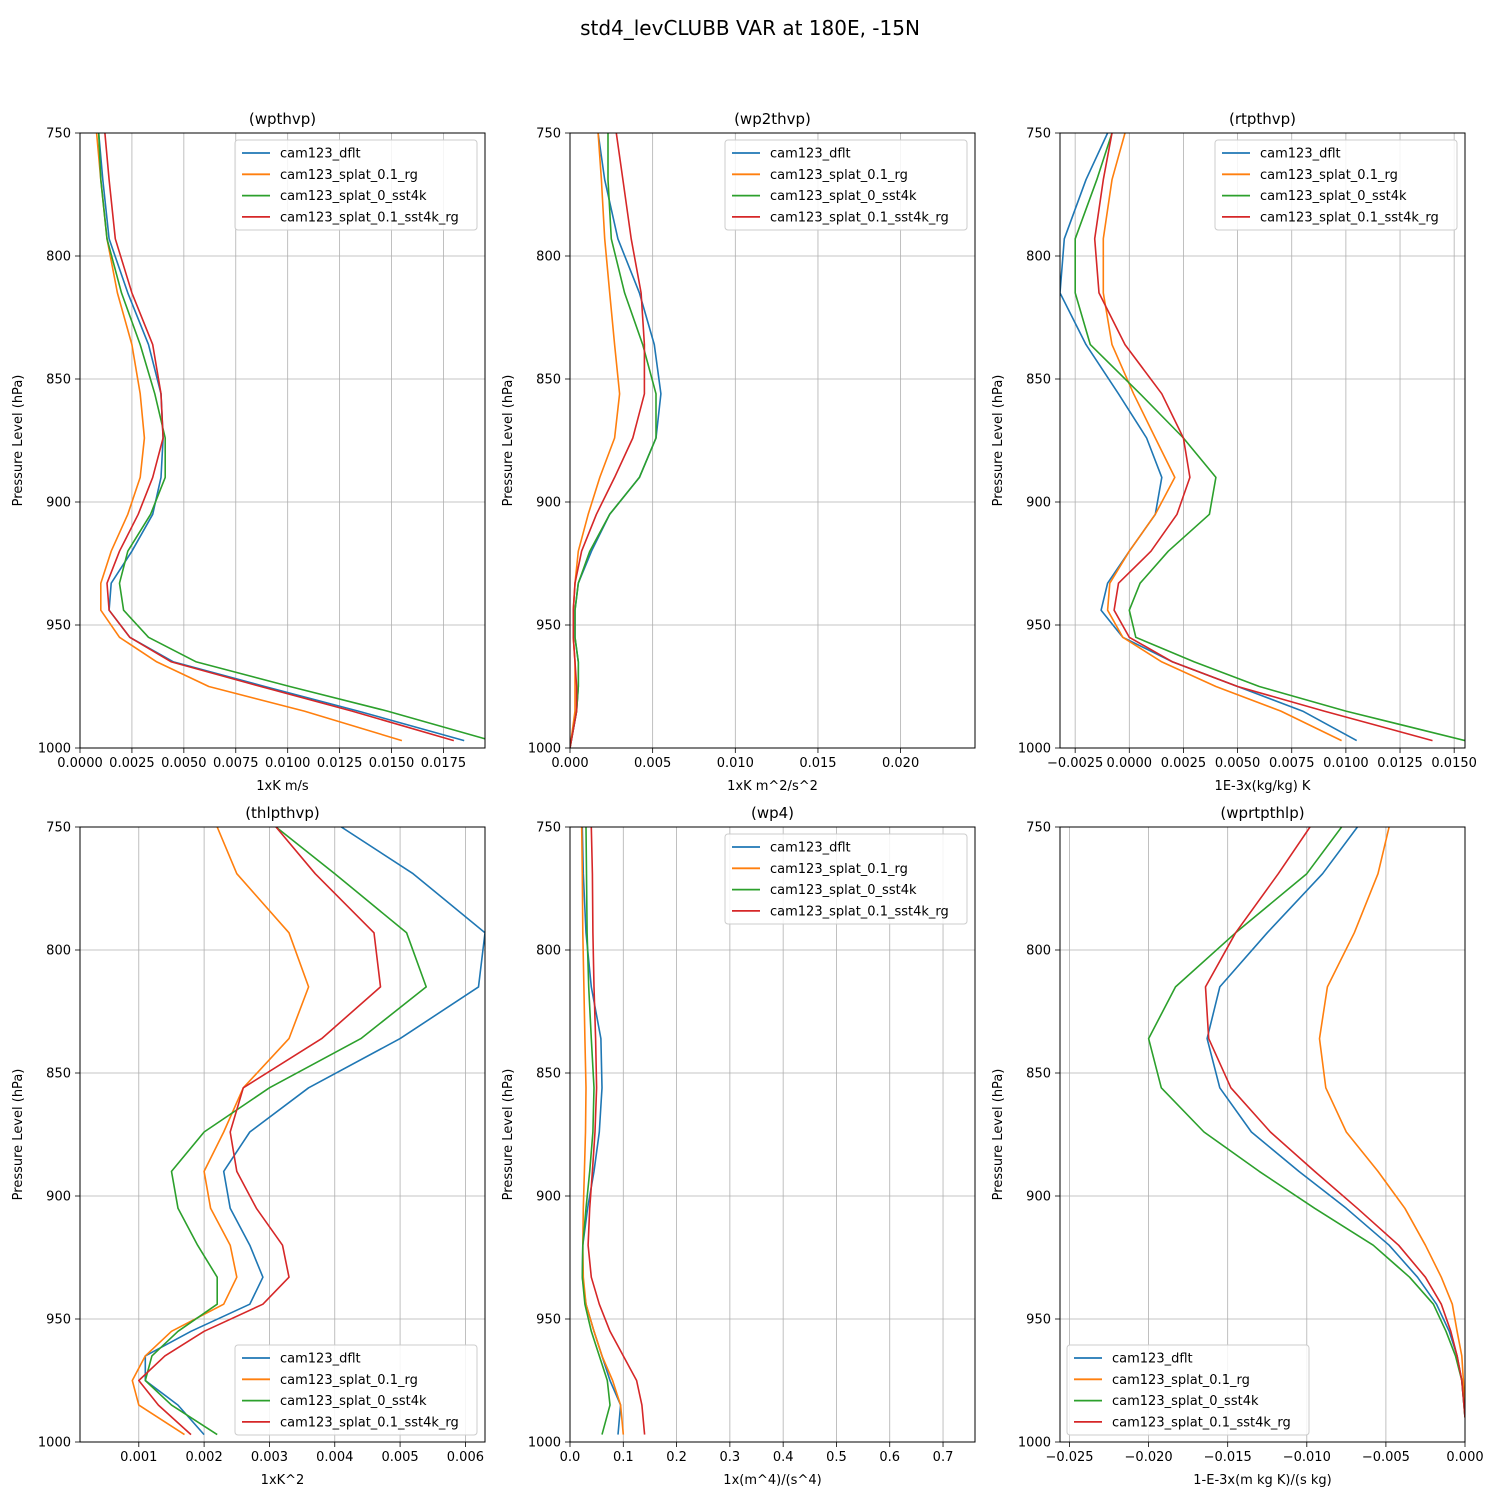 The image size is (1500, 1504). What do you see at coordinates (1292, 763) in the screenshot?
I see `x-tick-label: 0.0075` at bounding box center [1292, 763].